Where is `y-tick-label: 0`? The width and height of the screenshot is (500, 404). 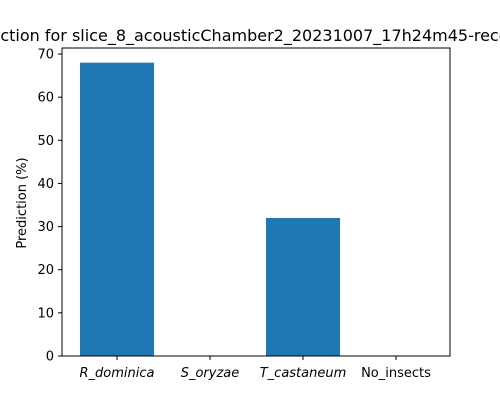 y-tick-label: 0 is located at coordinates (50, 357).